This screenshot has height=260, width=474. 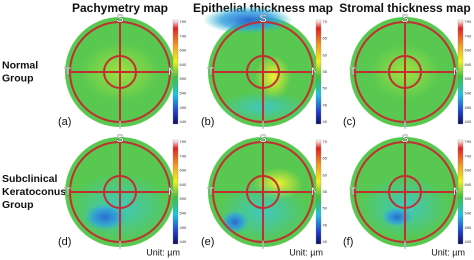 I want to click on panel-letter: (c), so click(x=349, y=122).